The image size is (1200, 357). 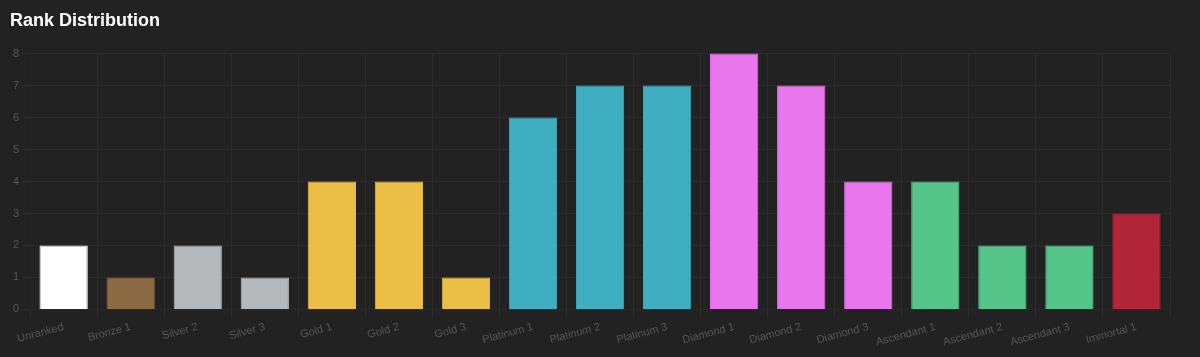 I want to click on chart-title: Rank Distribution, so click(x=85, y=19).